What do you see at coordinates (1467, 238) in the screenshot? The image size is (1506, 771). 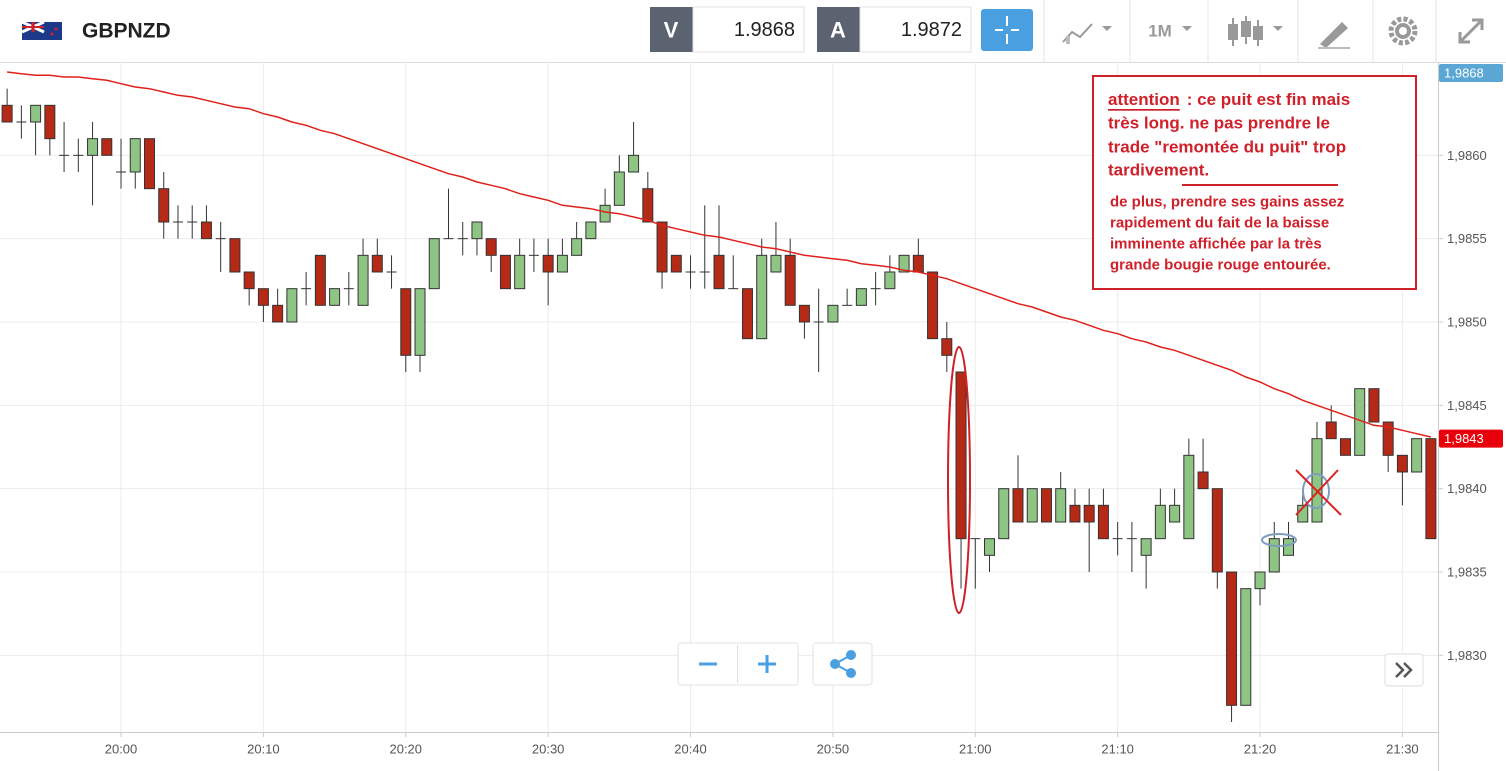 I see `y-tick-label: 1,9855` at bounding box center [1467, 238].